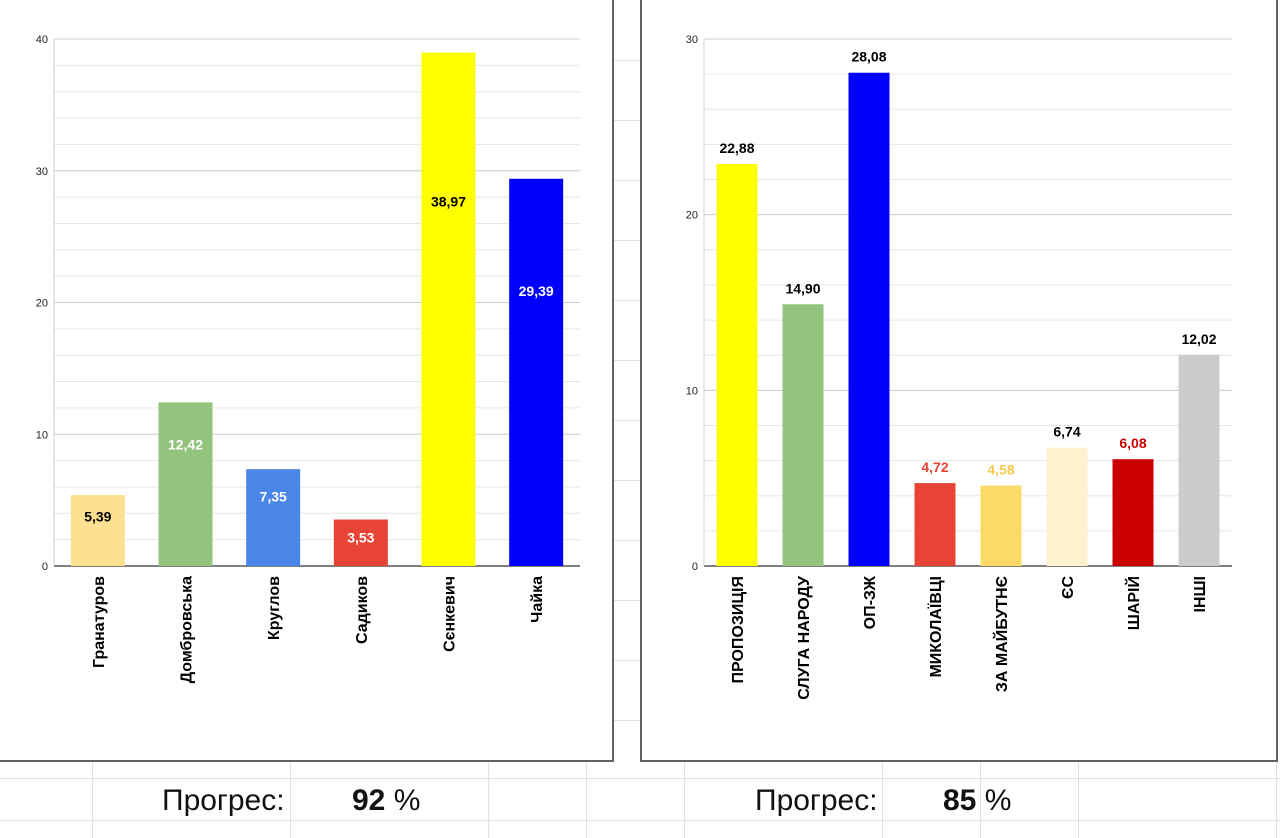 The height and width of the screenshot is (838, 1280). I want to click on data-label: 22,88, so click(736, 148).